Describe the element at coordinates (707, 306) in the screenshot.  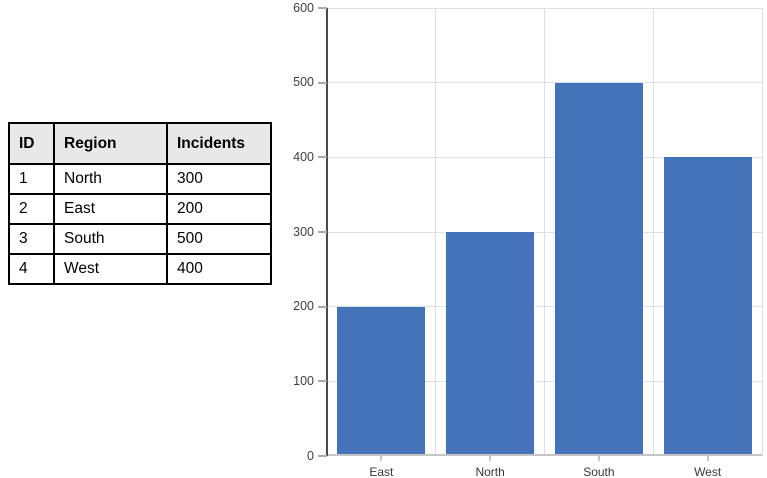
I see `bar-west` at that location.